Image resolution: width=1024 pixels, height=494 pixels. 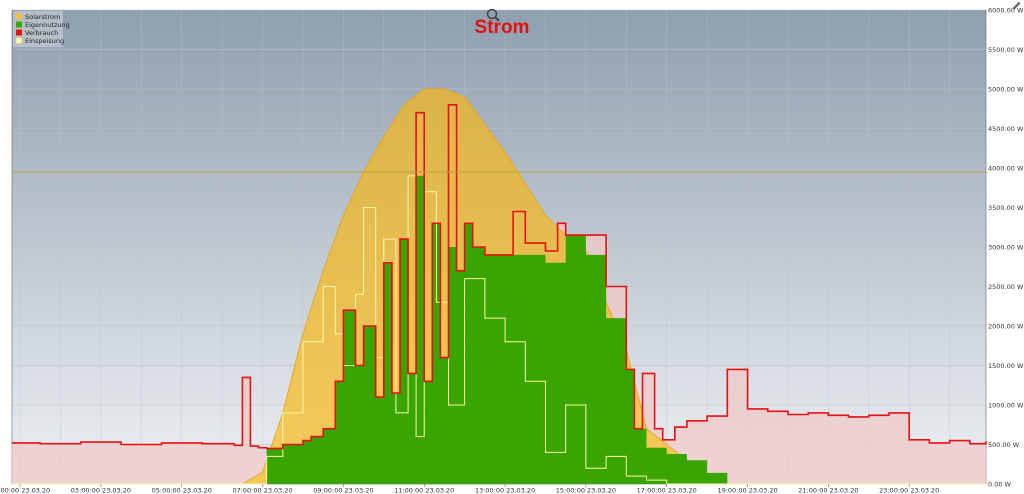 What do you see at coordinates (42, 17) in the screenshot?
I see `legend-label-solarstrom: Solarstrom` at bounding box center [42, 17].